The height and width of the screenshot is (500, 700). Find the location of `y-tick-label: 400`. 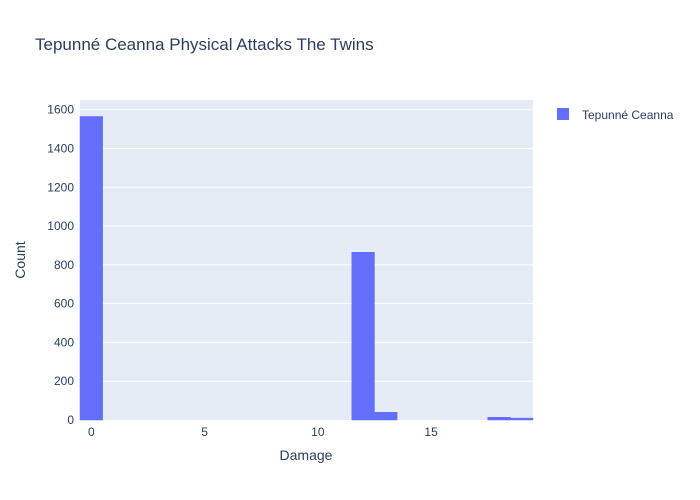

y-tick-label: 400 is located at coordinates (64, 342).